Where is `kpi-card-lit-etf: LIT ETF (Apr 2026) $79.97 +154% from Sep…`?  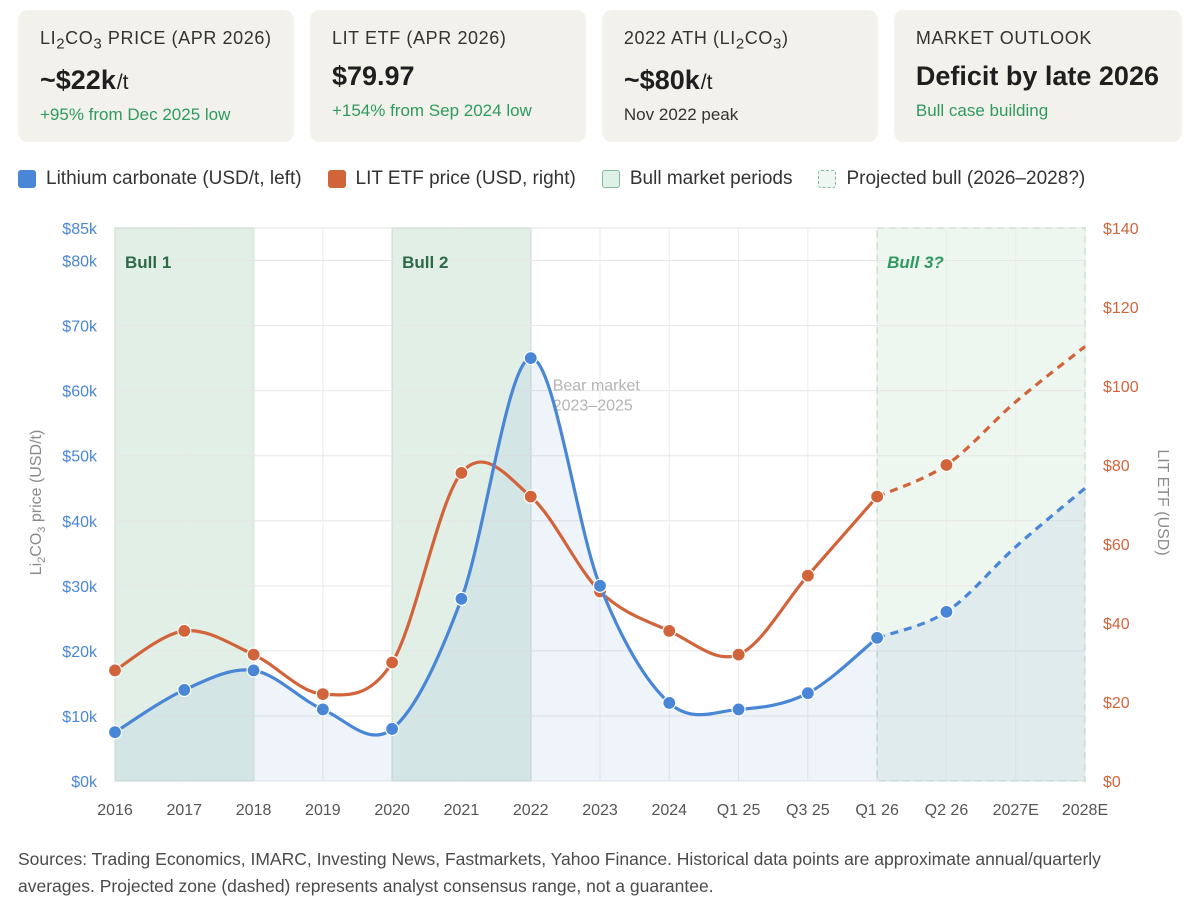 kpi-card-lit-etf: LIT ETF (Apr 2026) $79.97 +154% from Sep… is located at coordinates (447, 76).